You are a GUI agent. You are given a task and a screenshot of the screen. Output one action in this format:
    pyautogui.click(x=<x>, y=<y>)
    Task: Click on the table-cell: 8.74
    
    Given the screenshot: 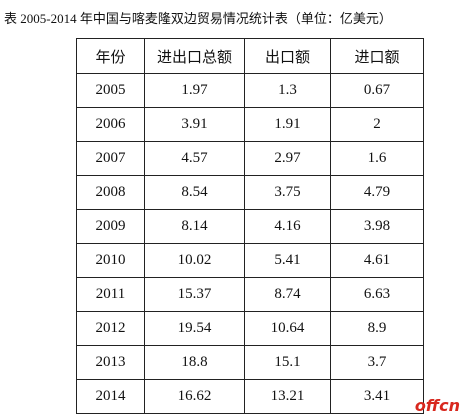 What is the action you would take?
    pyautogui.click(x=287, y=294)
    